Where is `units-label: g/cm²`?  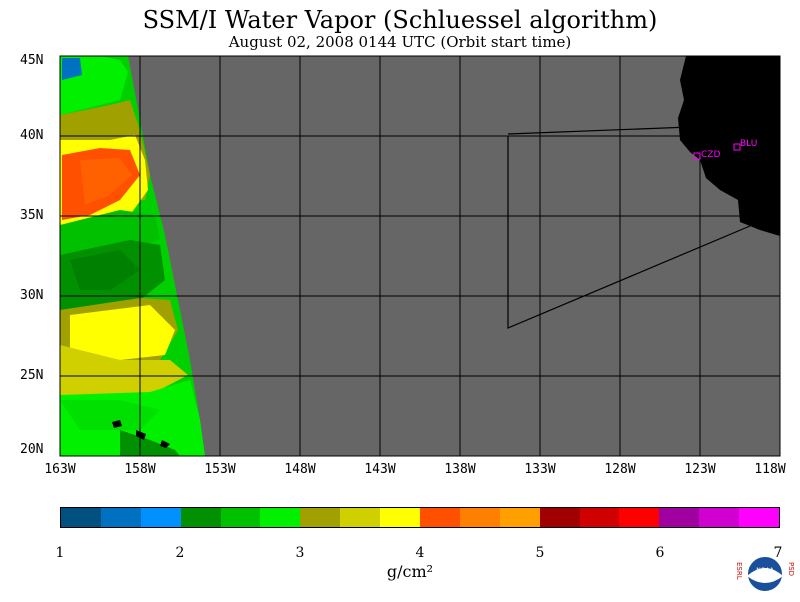
units-label: g/cm² is located at coordinates (410, 571).